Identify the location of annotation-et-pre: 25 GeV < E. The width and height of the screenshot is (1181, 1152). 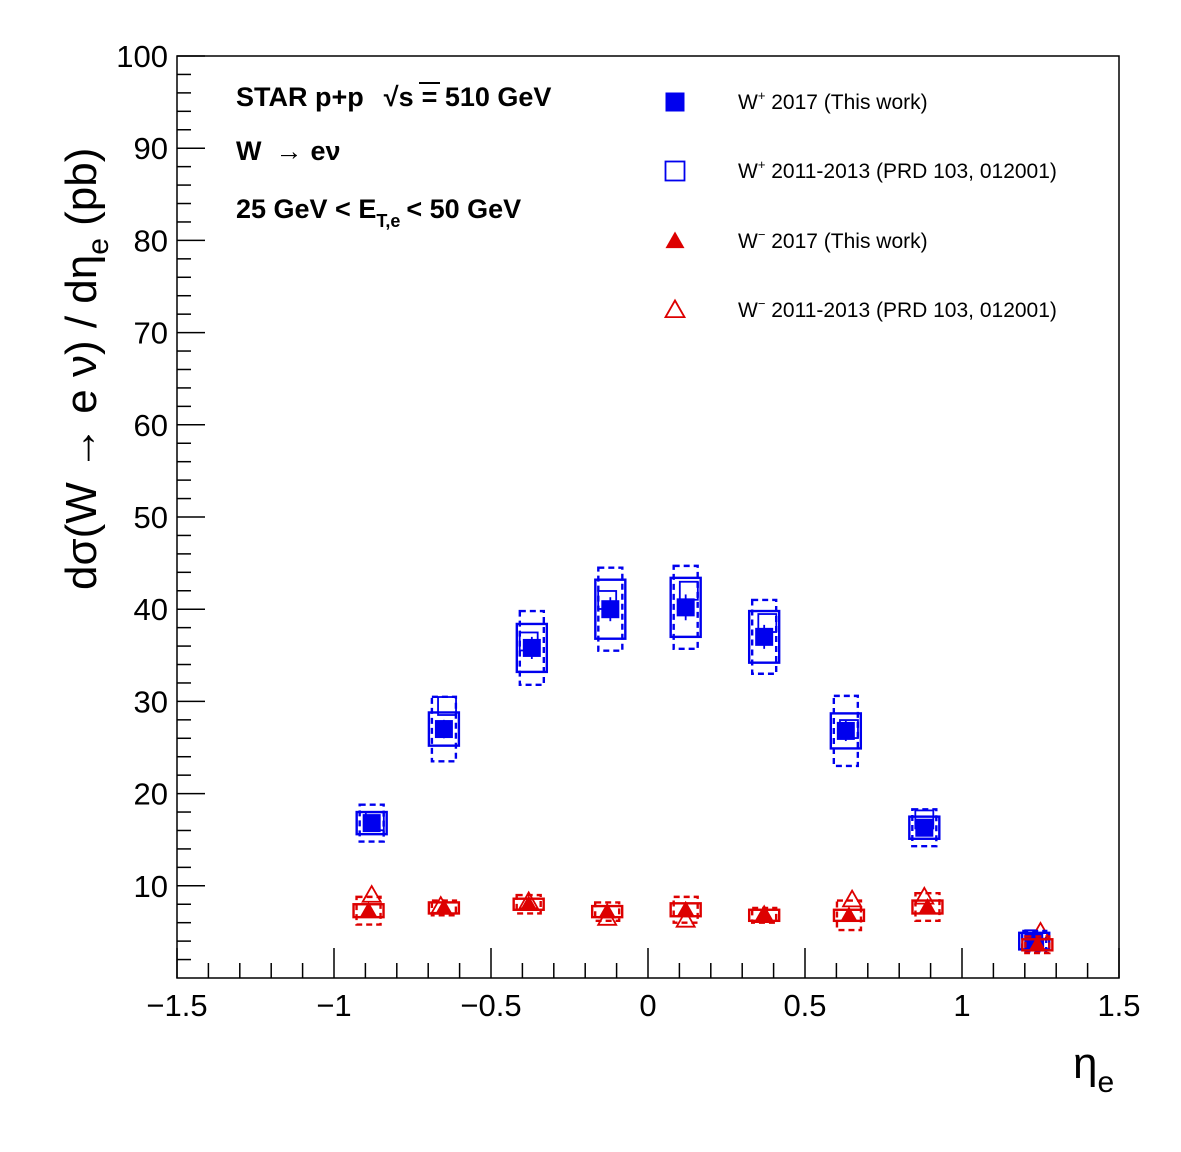
(306, 209).